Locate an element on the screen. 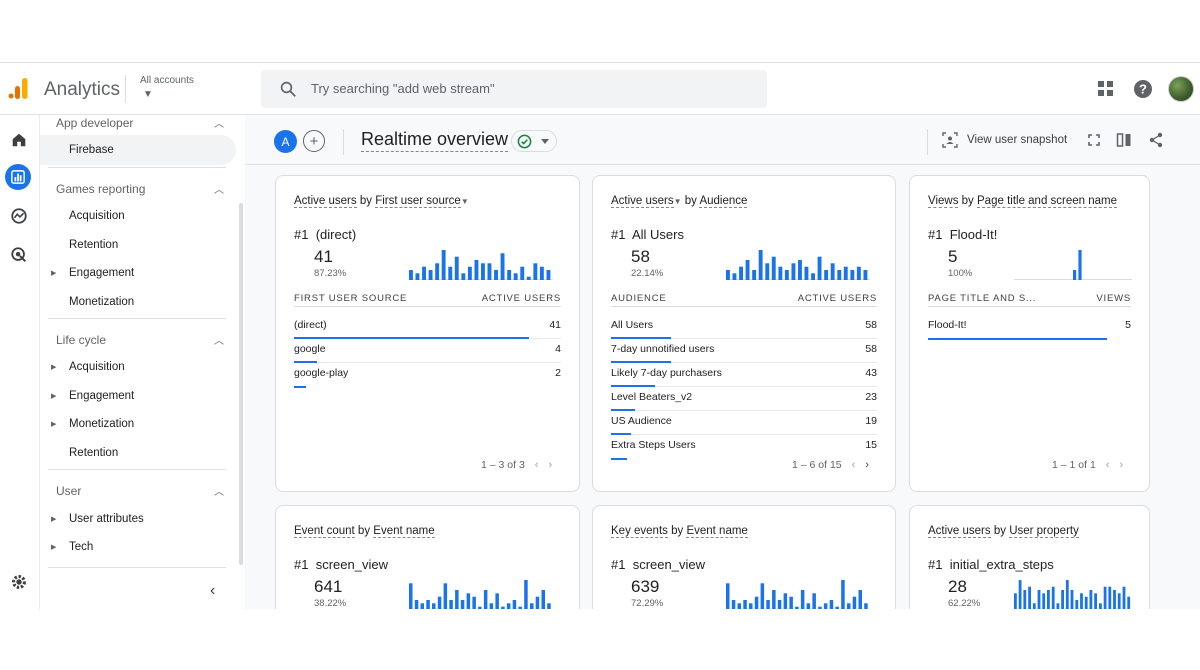 The width and height of the screenshot is (1200, 670). home-icon is located at coordinates (19, 140).